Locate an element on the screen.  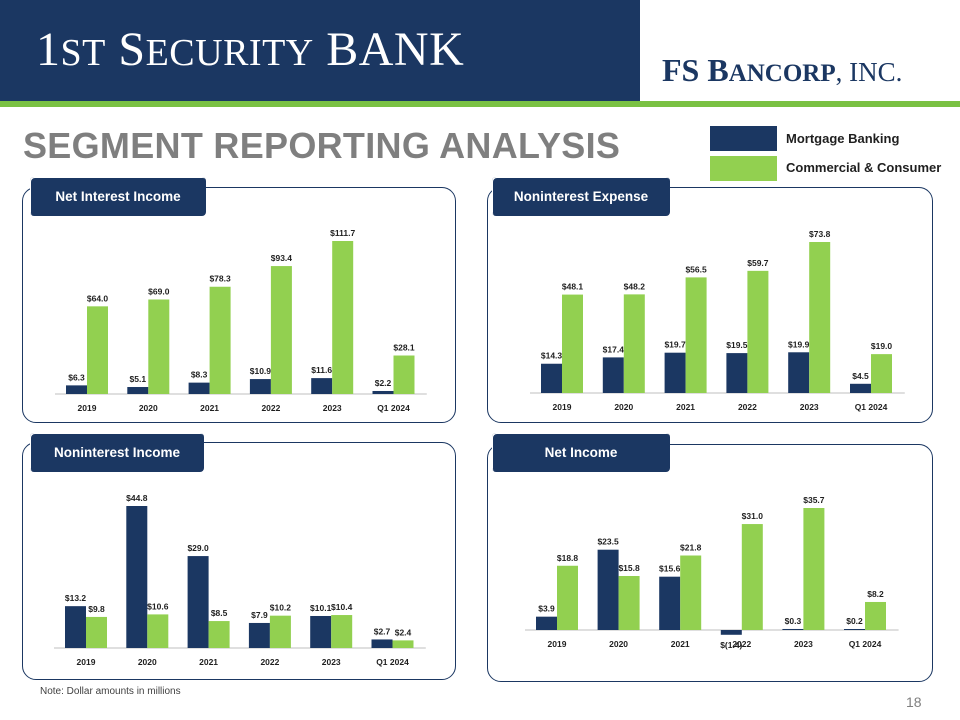
data-label-mortgage-2020: $44.8 is located at coordinates (137, 498).